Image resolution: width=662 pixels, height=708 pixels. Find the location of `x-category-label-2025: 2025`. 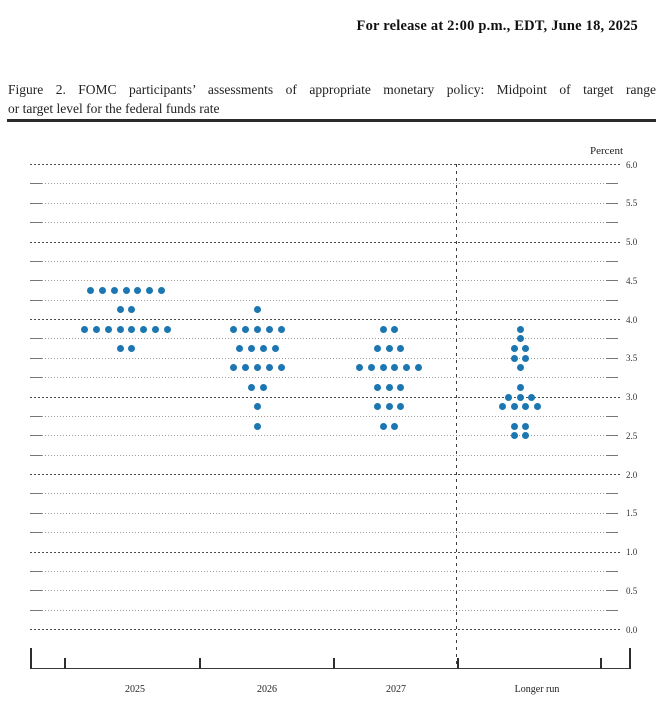

x-category-label-2025: 2025 is located at coordinates (135, 689).